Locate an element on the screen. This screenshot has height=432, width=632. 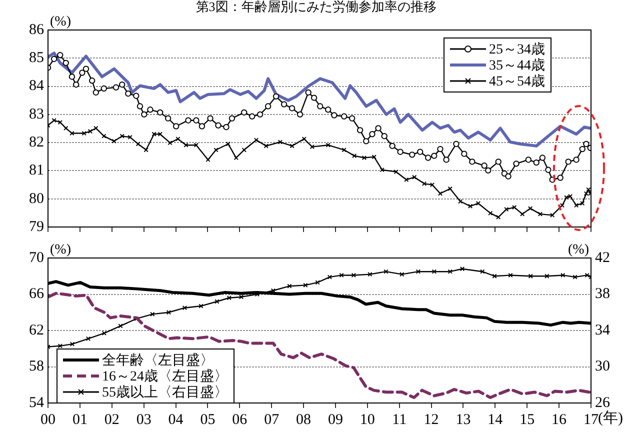
x-tick-label: 04 is located at coordinates (176, 420).